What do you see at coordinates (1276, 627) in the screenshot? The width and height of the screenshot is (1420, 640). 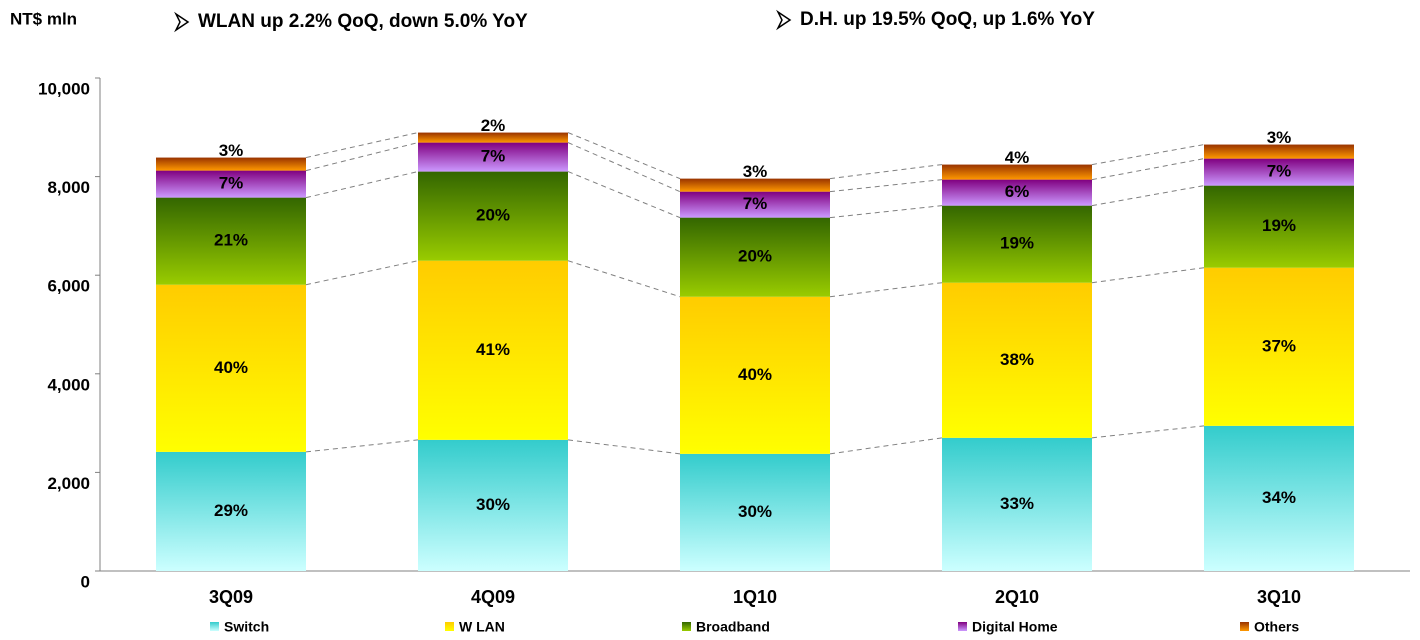 I see `legend-label: Others` at bounding box center [1276, 627].